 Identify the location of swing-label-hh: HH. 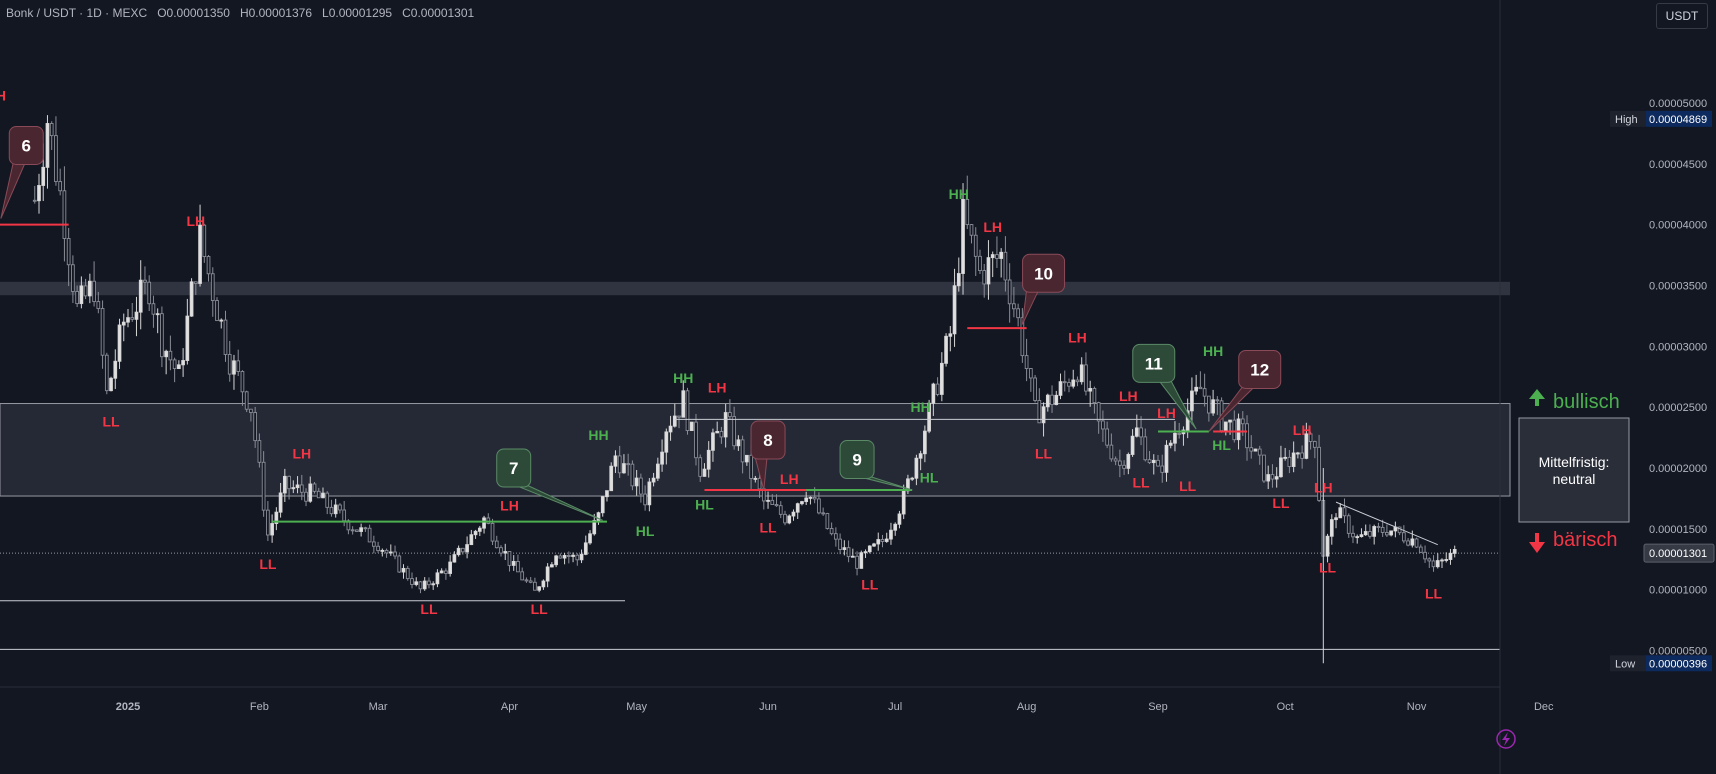
(683, 378).